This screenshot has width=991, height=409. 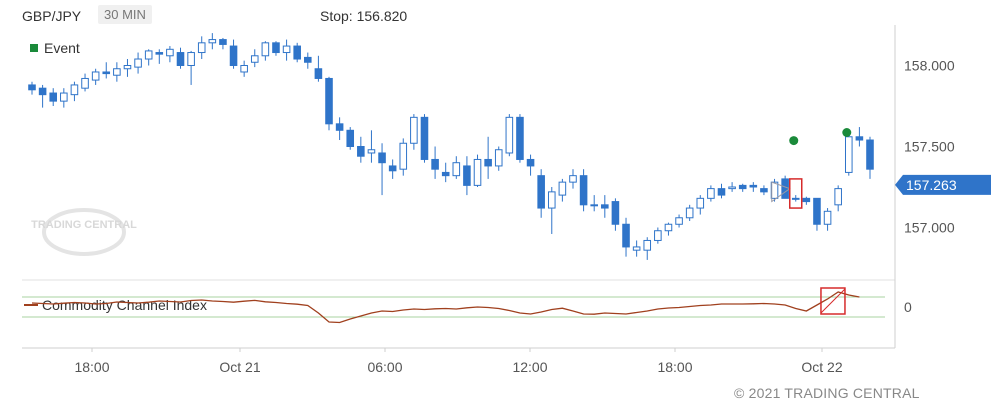 I want to click on event-legend-swatch, so click(x=34, y=48).